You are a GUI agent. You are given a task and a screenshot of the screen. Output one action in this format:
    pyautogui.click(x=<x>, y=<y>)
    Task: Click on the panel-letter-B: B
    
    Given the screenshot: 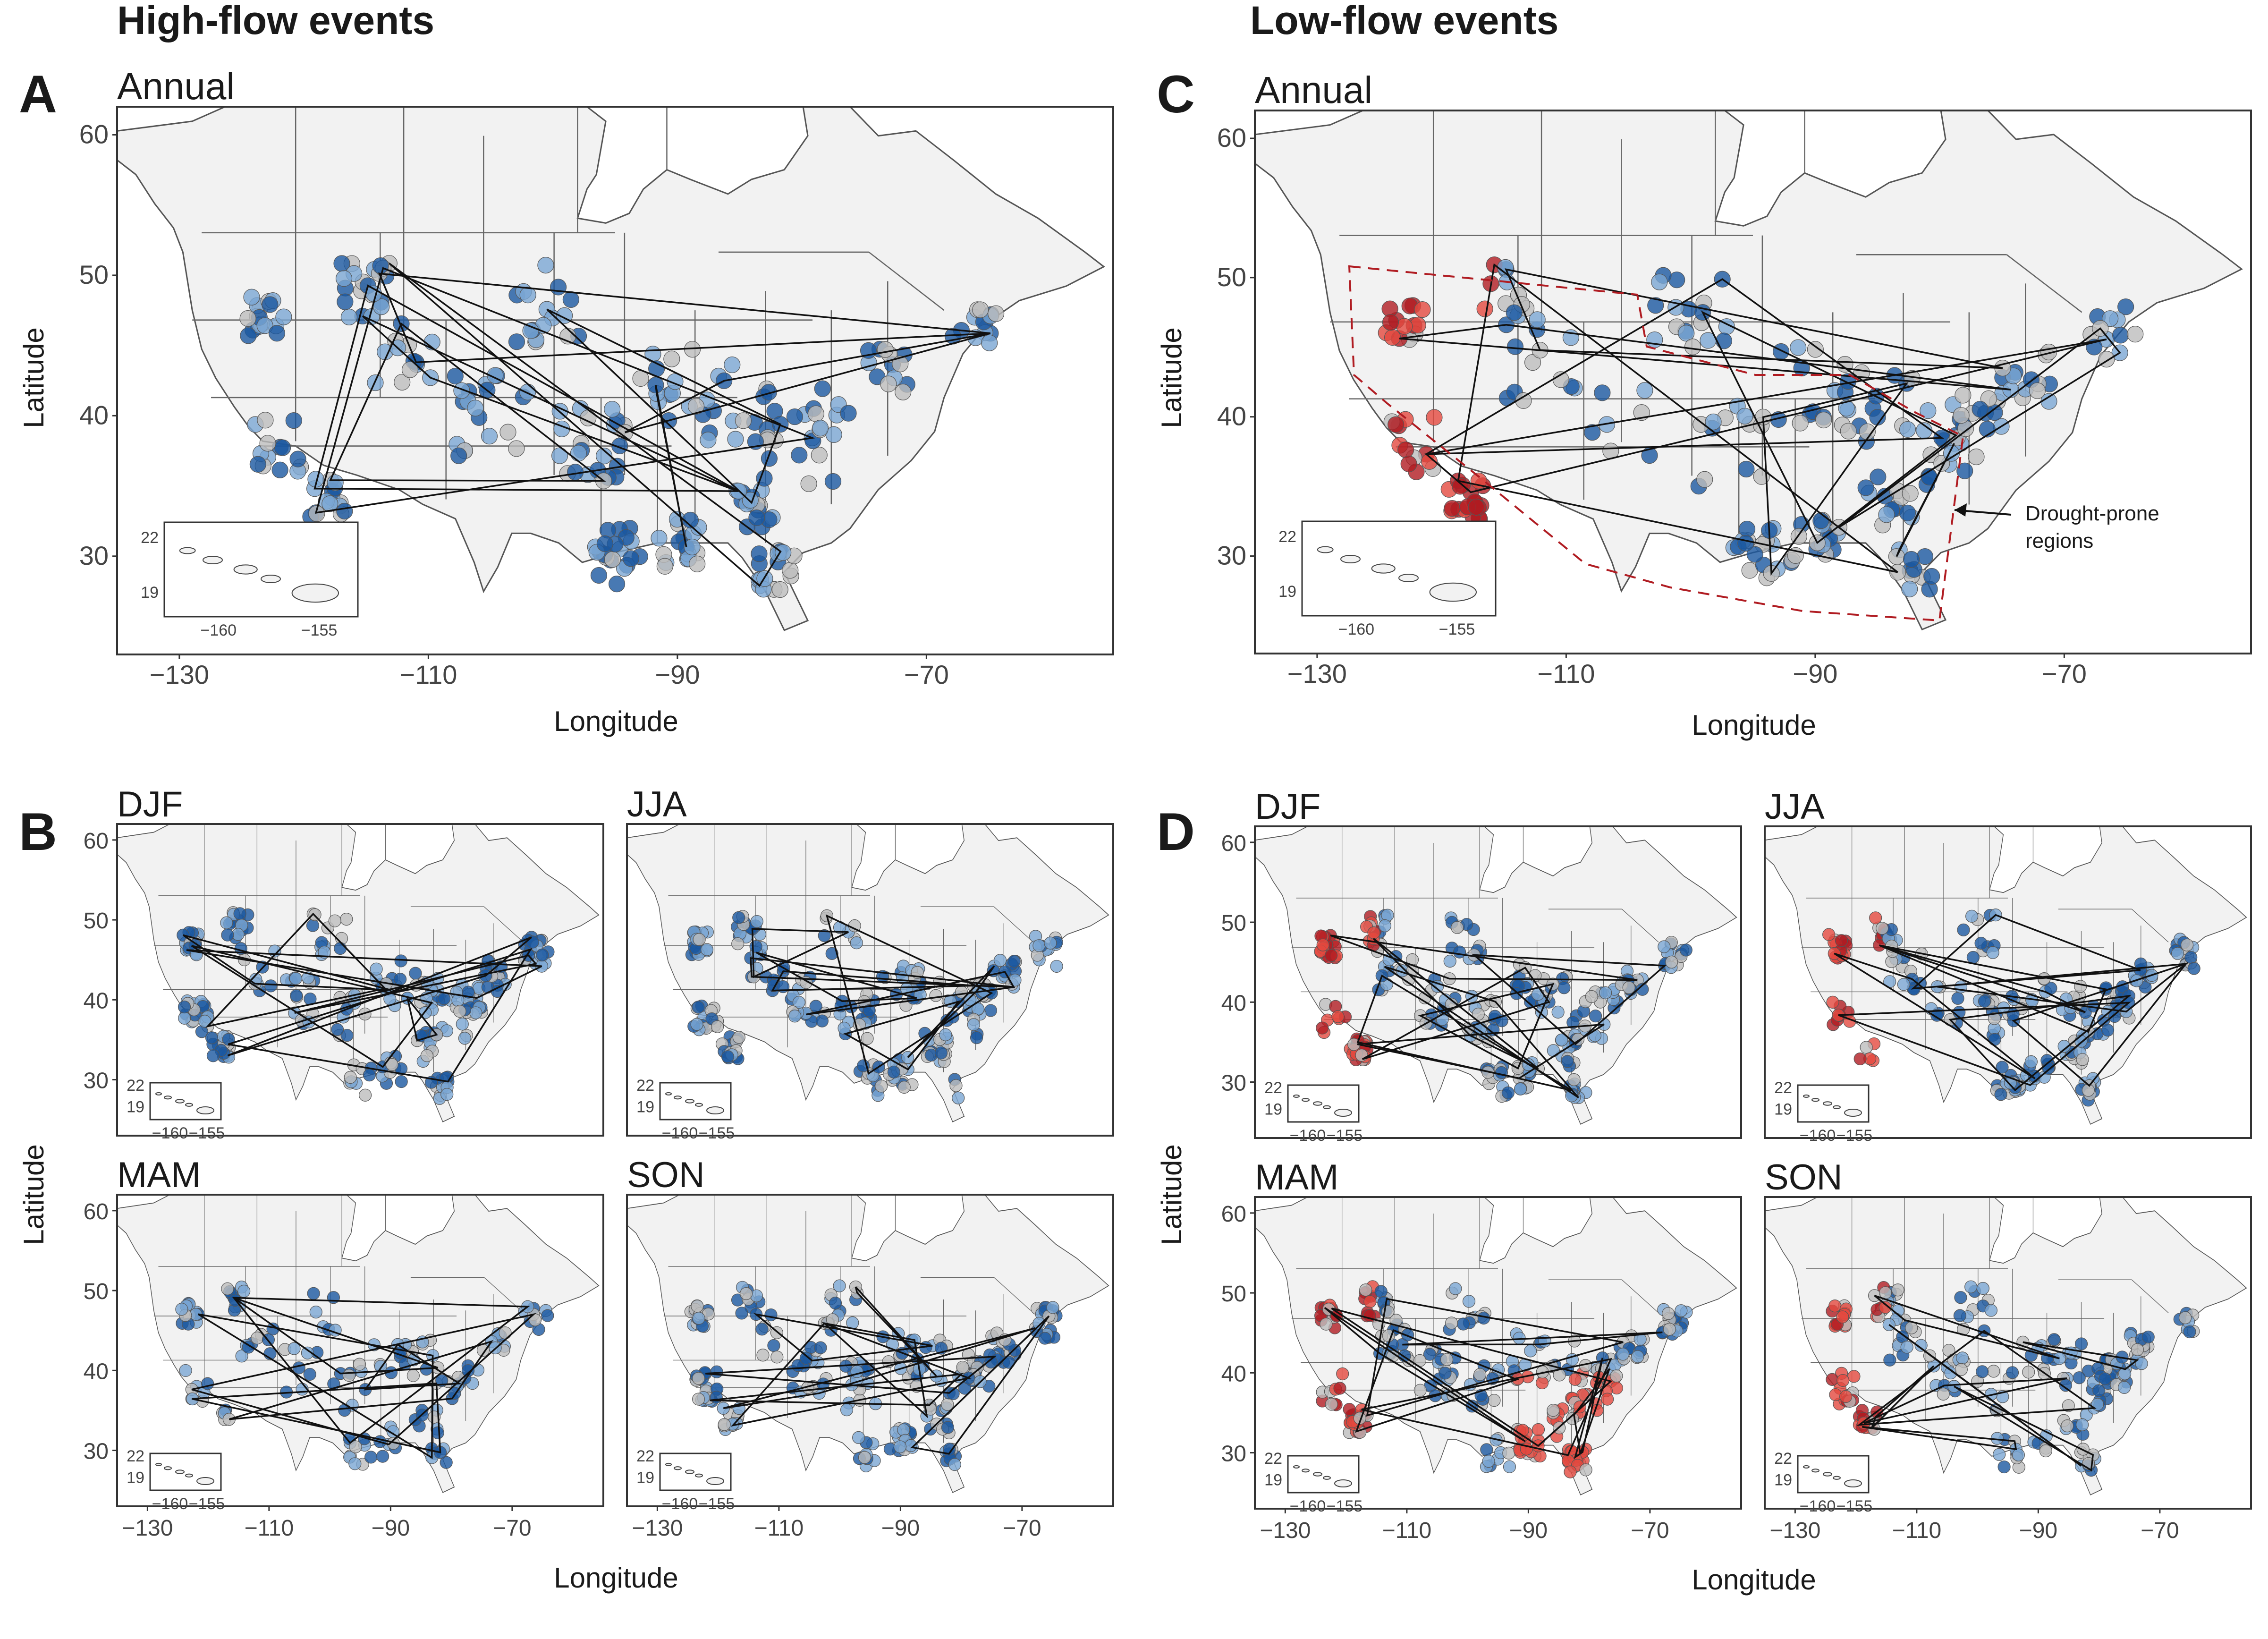 What is the action you would take?
    pyautogui.click(x=38, y=831)
    